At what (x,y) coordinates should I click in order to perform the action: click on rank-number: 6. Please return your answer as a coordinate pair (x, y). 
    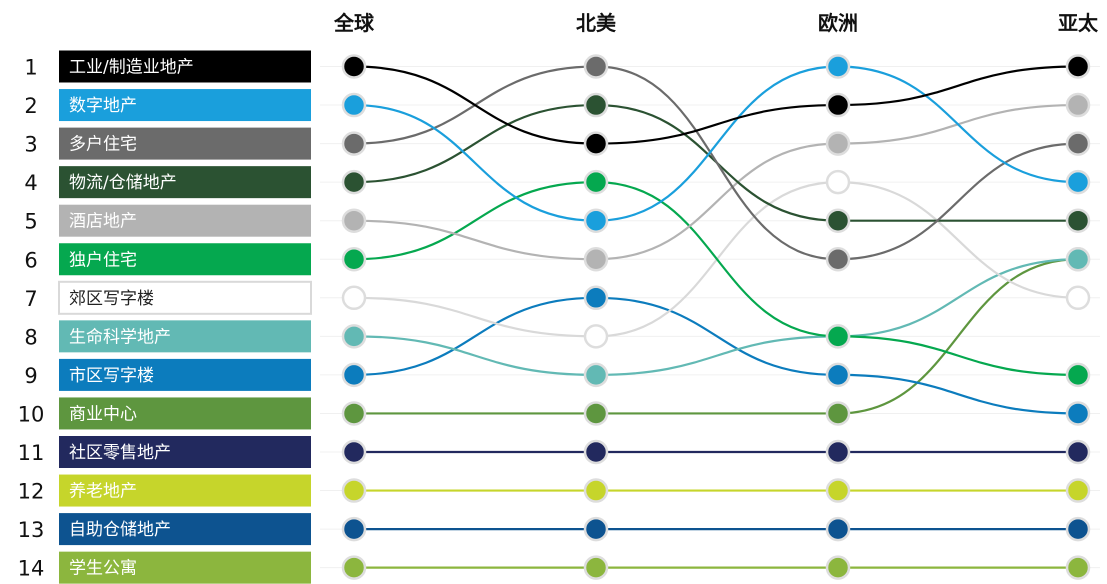
    Looking at the image, I should click on (30, 260).